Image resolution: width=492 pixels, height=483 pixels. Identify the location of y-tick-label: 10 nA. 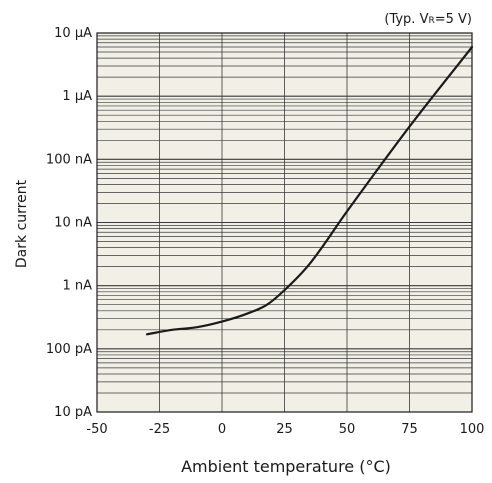
(73, 223).